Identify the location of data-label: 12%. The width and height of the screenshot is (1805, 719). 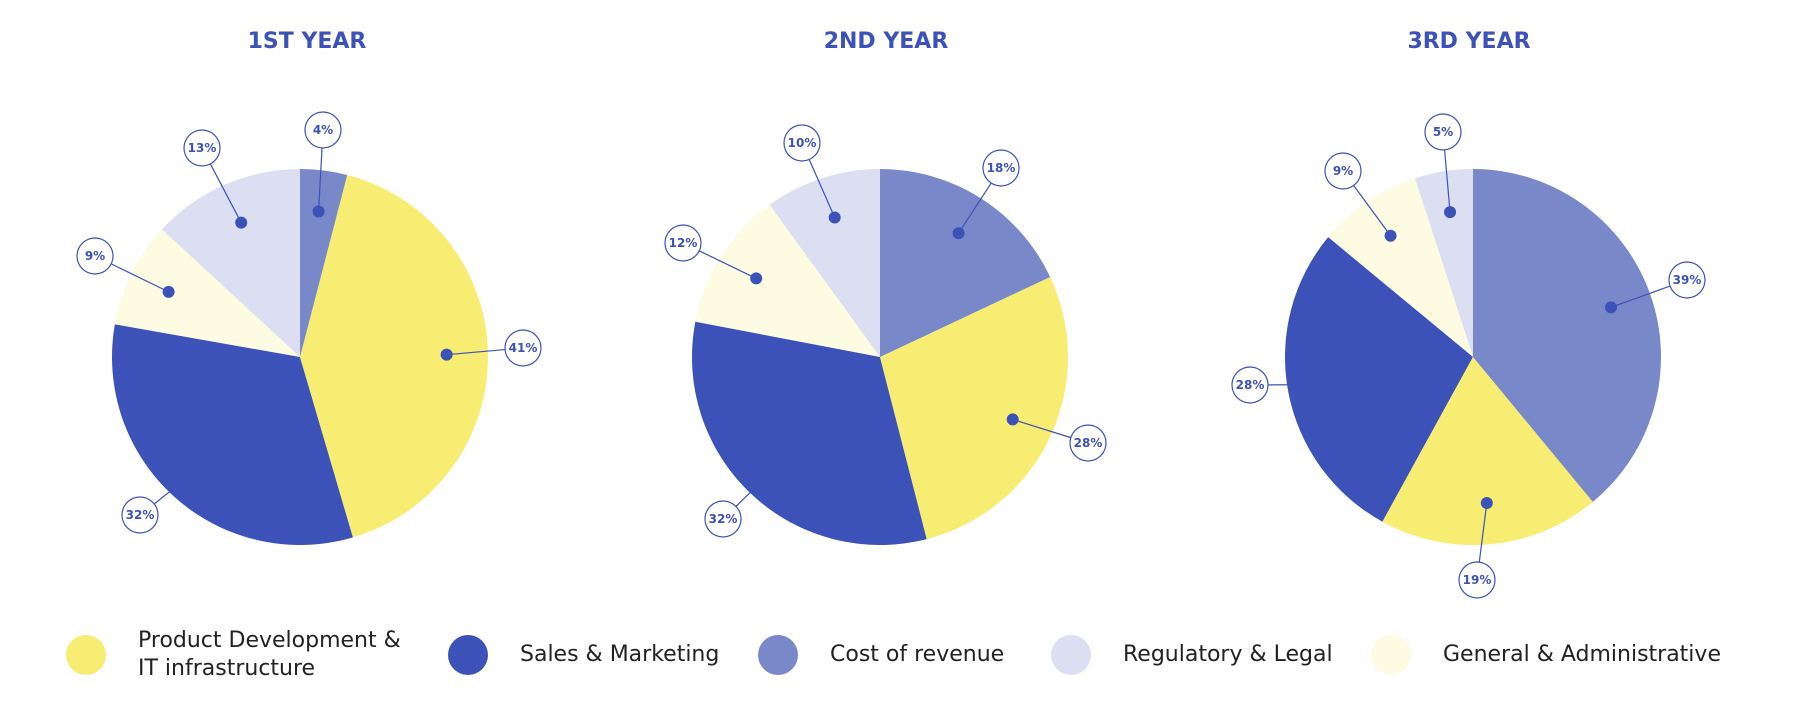
(683, 243).